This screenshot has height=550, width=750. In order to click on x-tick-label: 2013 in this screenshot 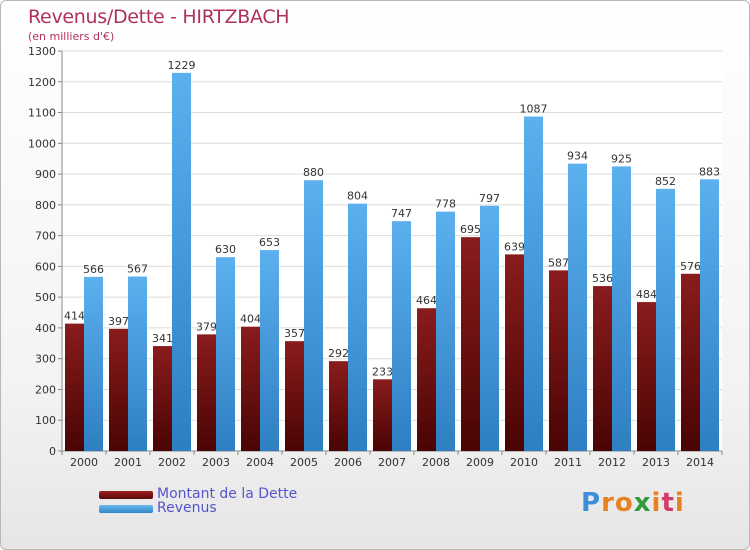, I will do `click(656, 462)`.